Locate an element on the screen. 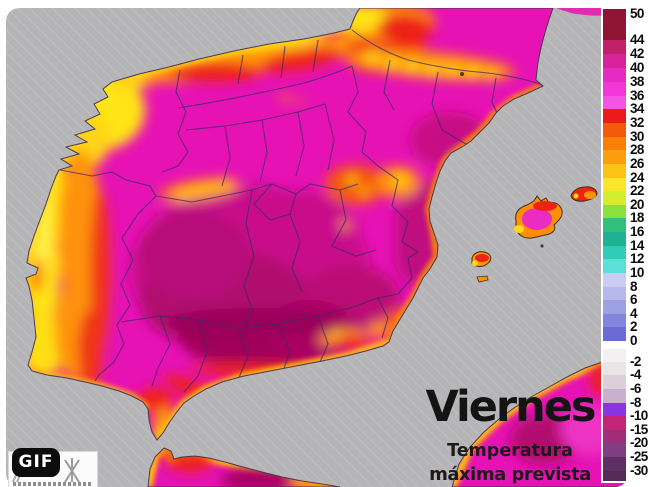 This screenshot has height=487, width=650. pyrenees-peak-dot is located at coordinates (462, 74).